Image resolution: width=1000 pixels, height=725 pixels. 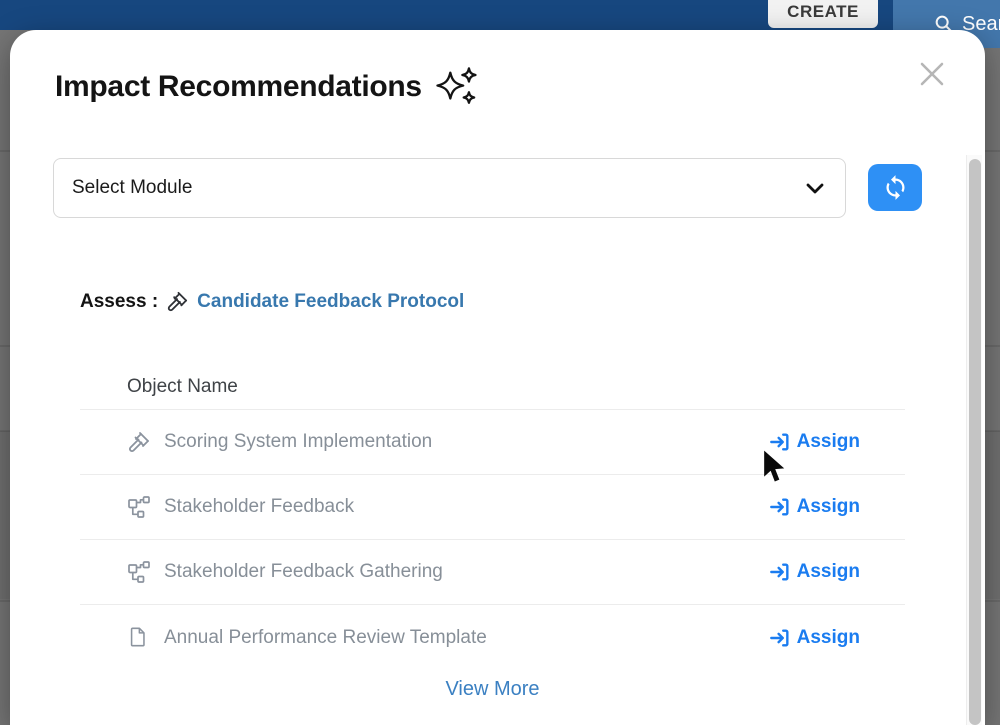 What do you see at coordinates (492, 507) in the screenshot?
I see `table-row: Stakeholder Feedback Assign` at bounding box center [492, 507].